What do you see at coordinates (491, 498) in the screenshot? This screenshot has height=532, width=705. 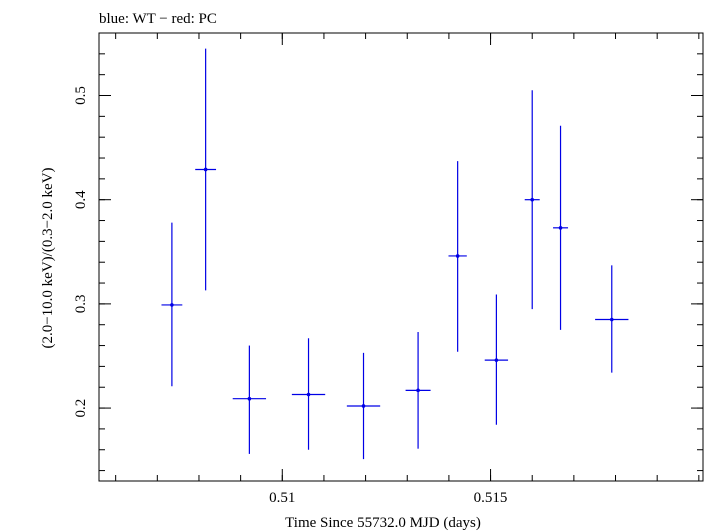 I see `x-tick-label: 0.515` at bounding box center [491, 498].